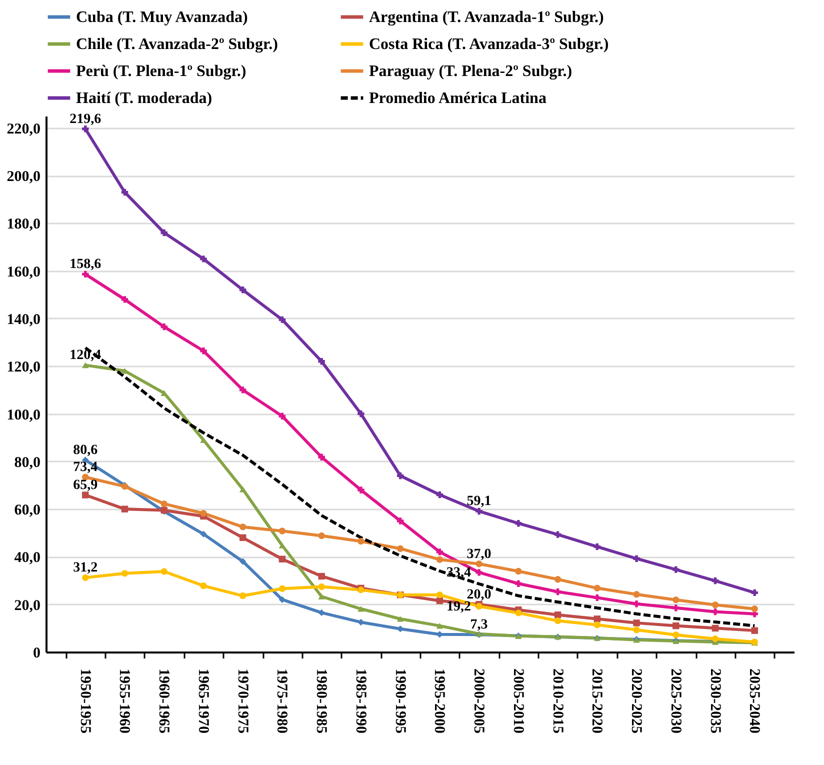 This screenshot has width=824, height=765. Describe the element at coordinates (36, 654) in the screenshot. I see `y-tick-label: 0` at that location.